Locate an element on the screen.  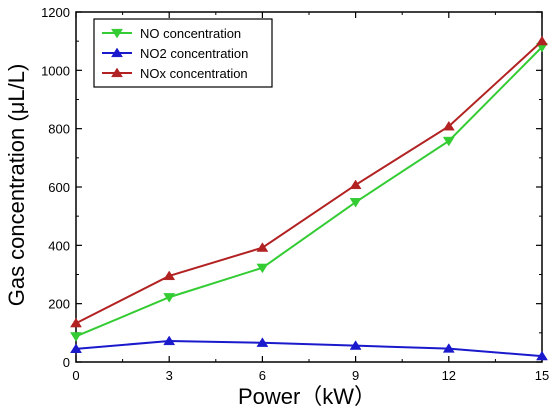
legend-item: NOx concentration is located at coordinates (175, 73).